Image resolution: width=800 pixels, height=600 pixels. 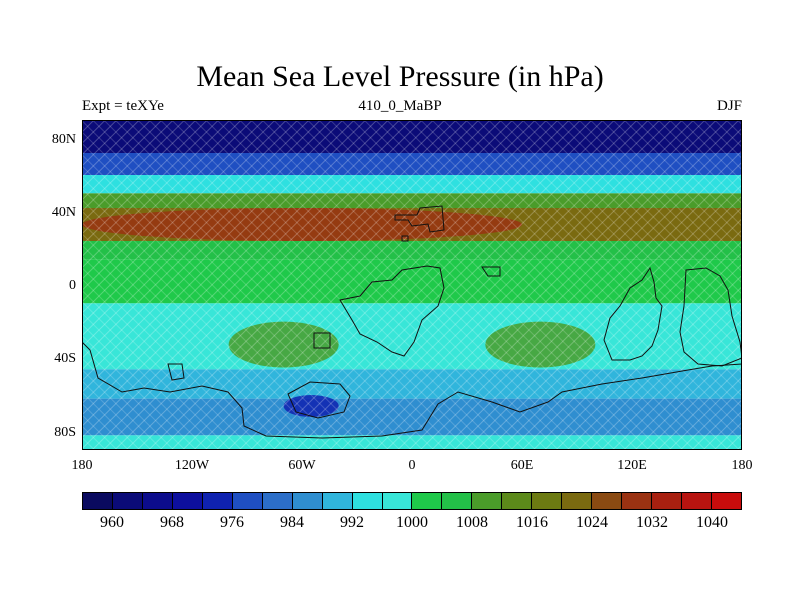 I want to click on lon-label-180w: 180, so click(x=82, y=465).